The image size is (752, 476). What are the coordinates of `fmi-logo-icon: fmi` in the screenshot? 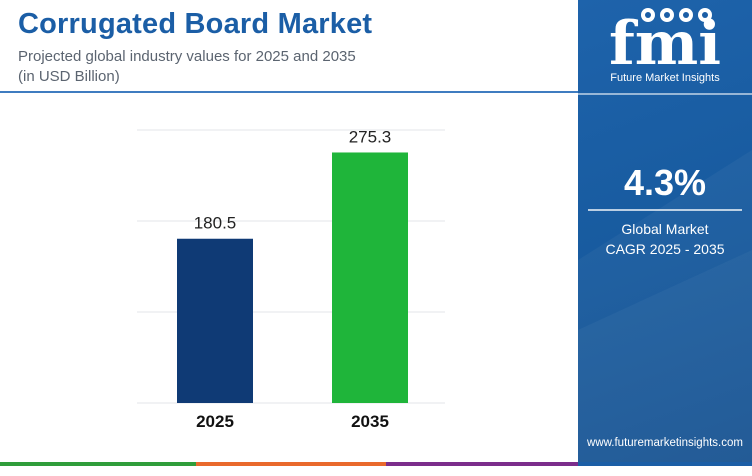 It's located at (665, 39).